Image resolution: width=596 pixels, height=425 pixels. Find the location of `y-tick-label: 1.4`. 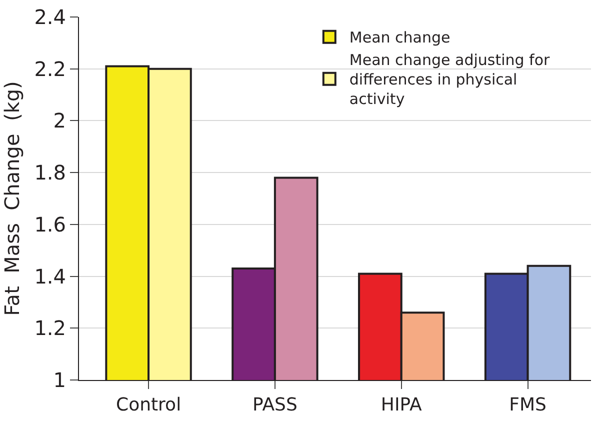

y-tick-label: 1.4 is located at coordinates (50, 276).